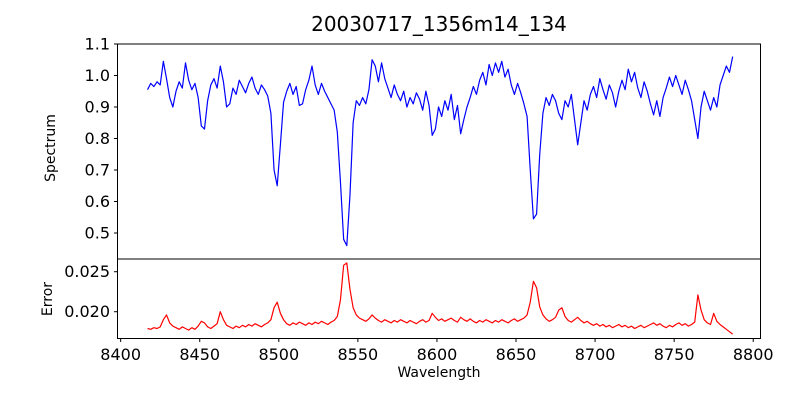 Image resolution: width=800 pixels, height=400 pixels. Describe the element at coordinates (516, 354) in the screenshot. I see `x-tick-label: 8650` at that location.